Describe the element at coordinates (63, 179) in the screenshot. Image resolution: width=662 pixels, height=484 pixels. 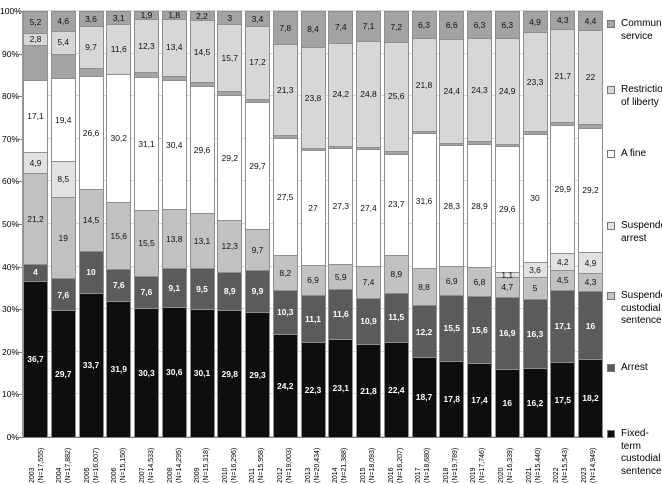
I see `bar-segment-suspended-arrest: 8,5` at that location.